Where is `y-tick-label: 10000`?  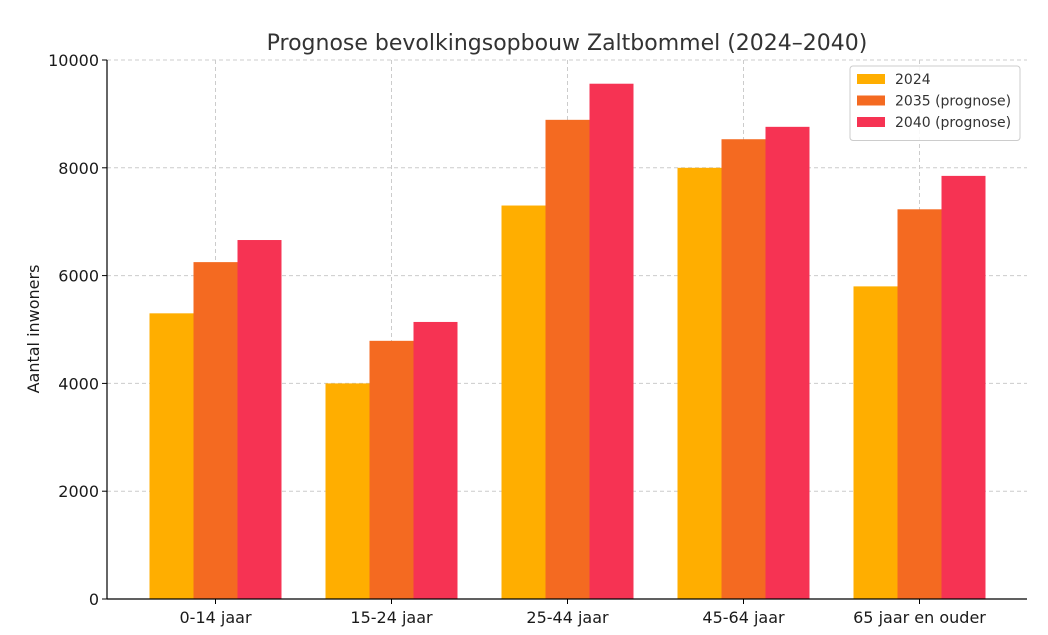
y-tick-label: 10000 is located at coordinates (73, 60).